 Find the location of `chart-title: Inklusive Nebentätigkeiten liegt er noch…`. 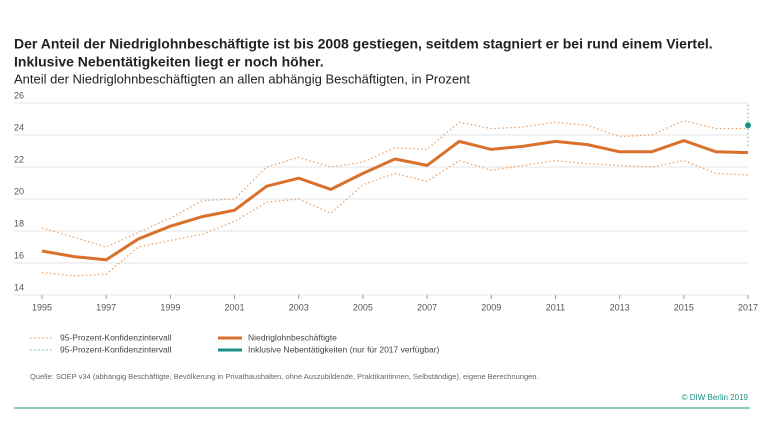

chart-title: Inklusive Nebentätigkeiten liegt er noch… is located at coordinates (169, 62).